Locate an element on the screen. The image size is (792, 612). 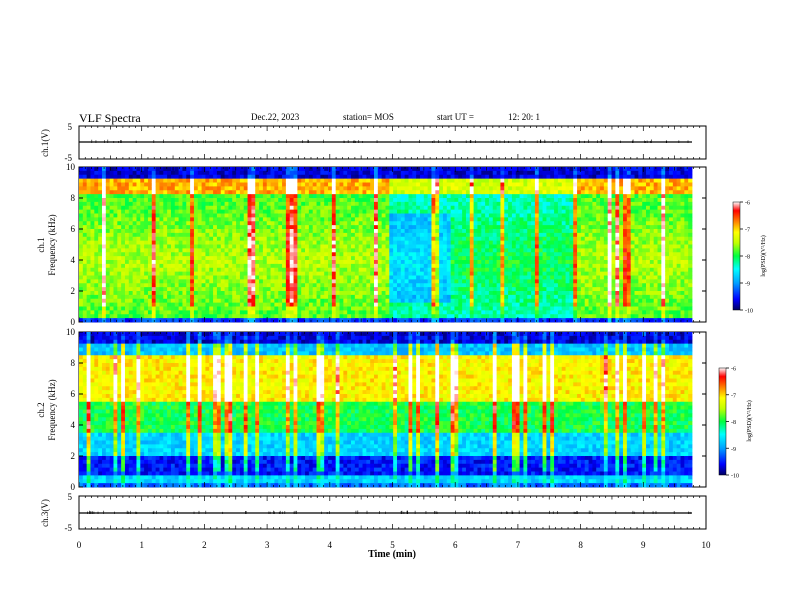
start-ut-label: start UT = is located at coordinates (455, 117).